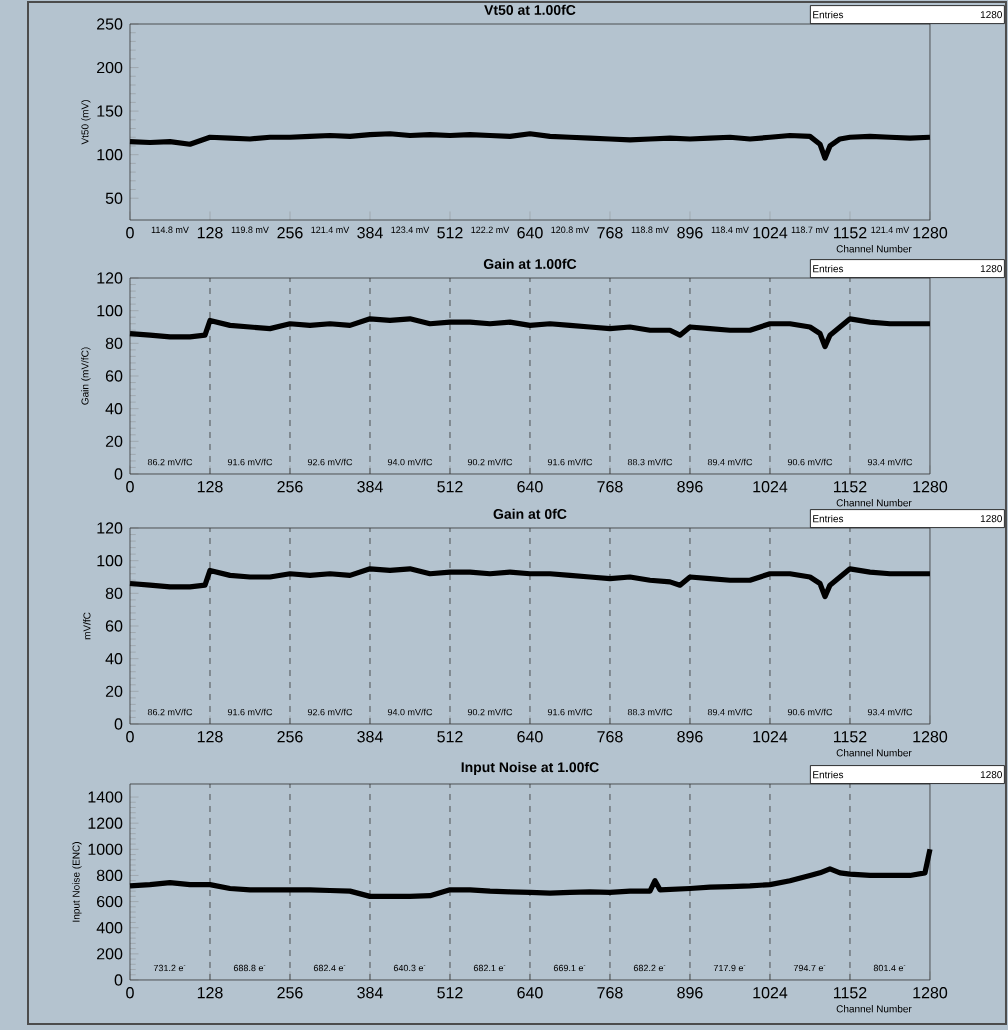 This screenshot has width=1008, height=1030. What do you see at coordinates (109, 928) in the screenshot?
I see `y-tick-label: 400` at bounding box center [109, 928].